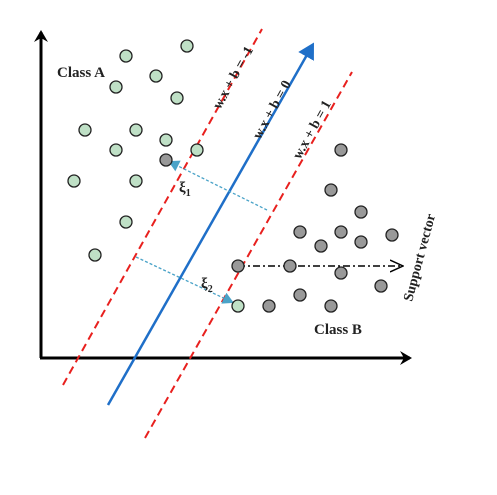 This screenshot has width=497, height=495. I want to click on slack-arrow-xi2, so click(184, 280).